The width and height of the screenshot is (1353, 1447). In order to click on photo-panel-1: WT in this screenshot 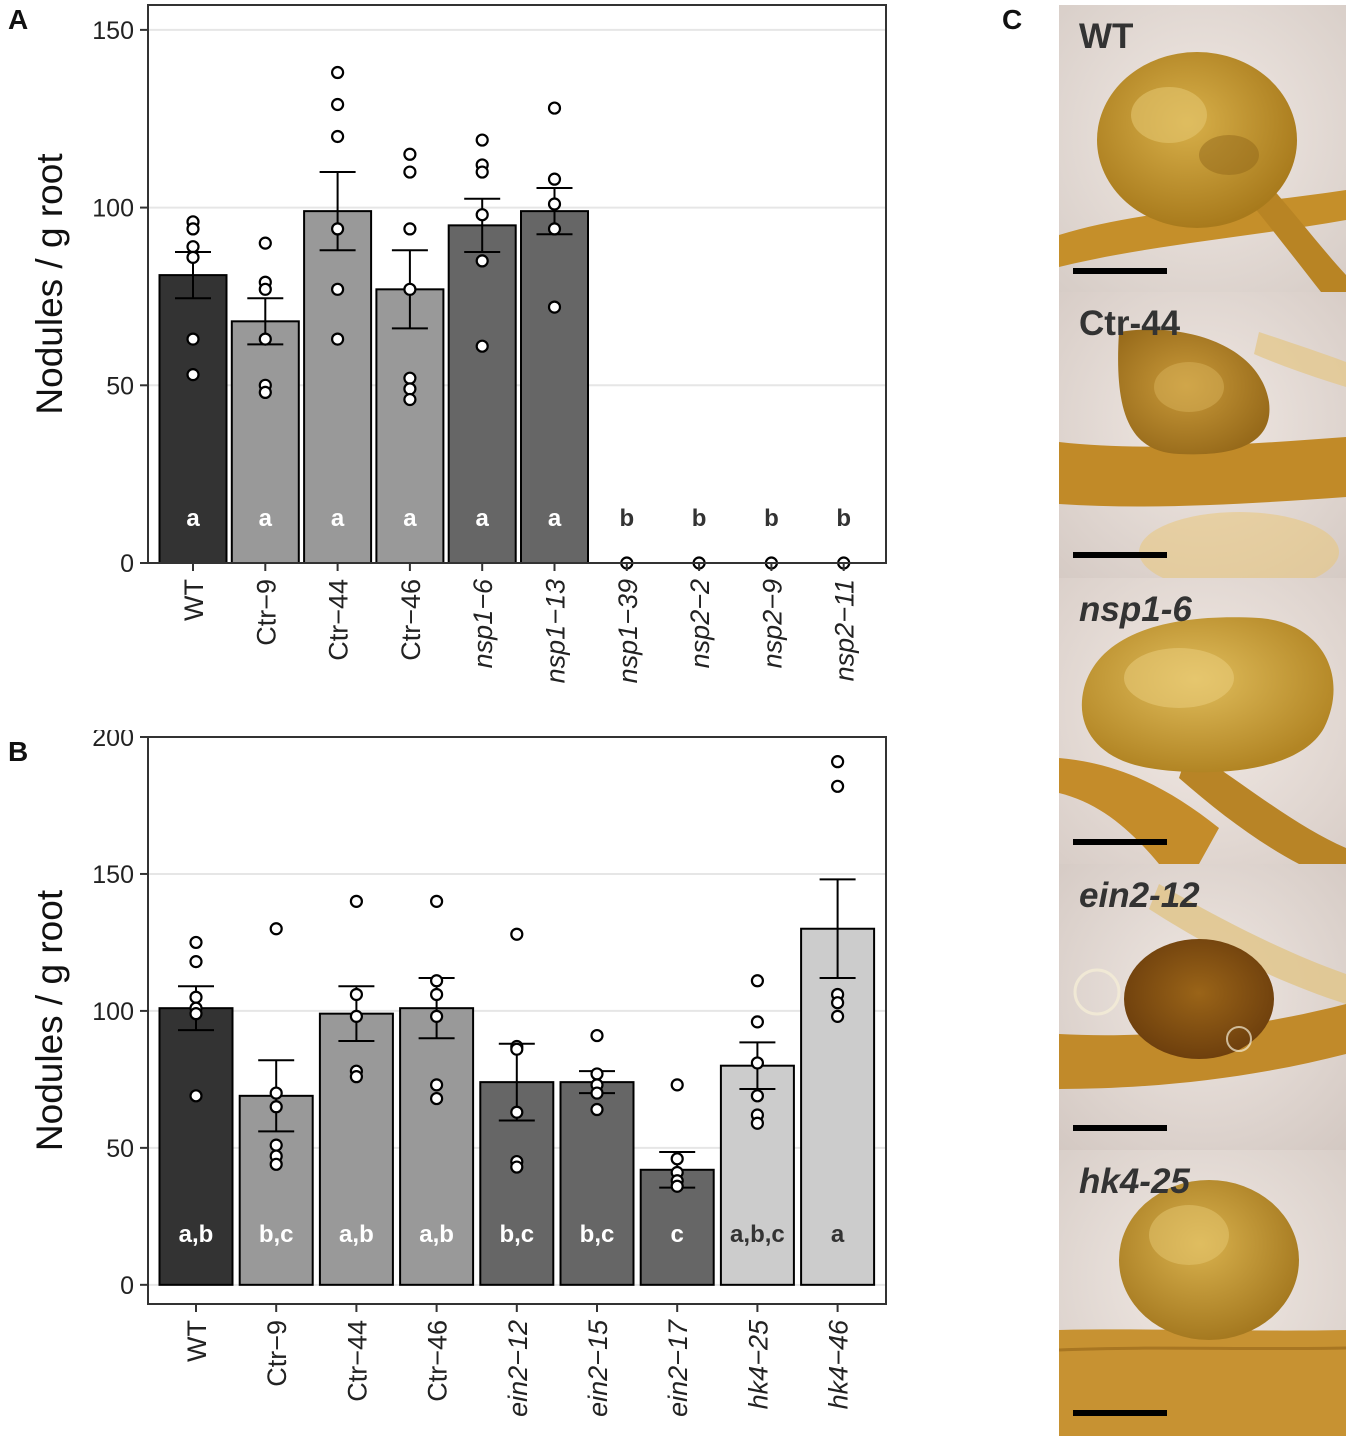, I will do `click(1202, 148)`.